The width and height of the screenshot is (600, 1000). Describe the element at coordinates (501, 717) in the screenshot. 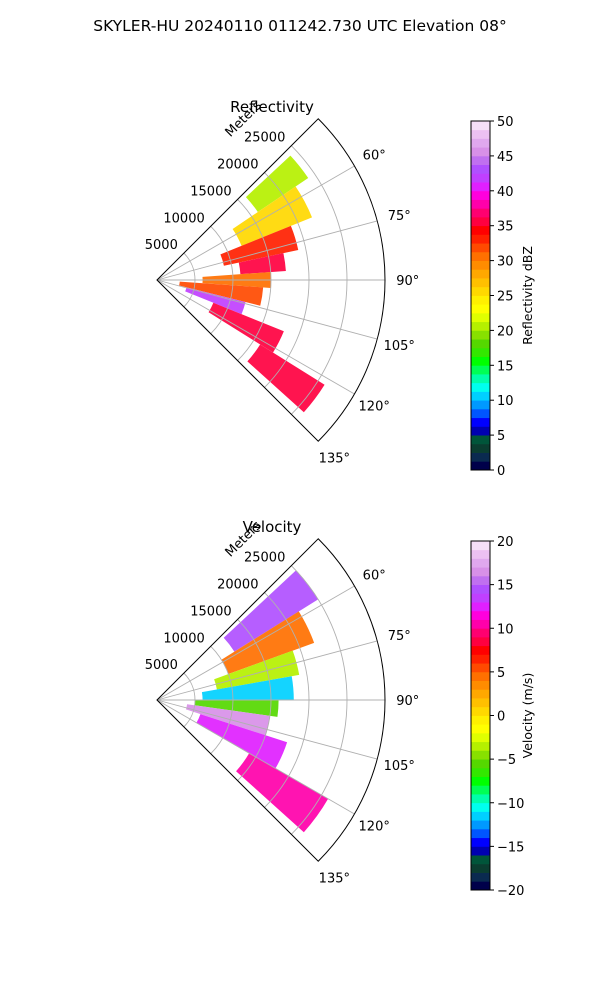

I see `colorbar-tick-label: 0` at that location.